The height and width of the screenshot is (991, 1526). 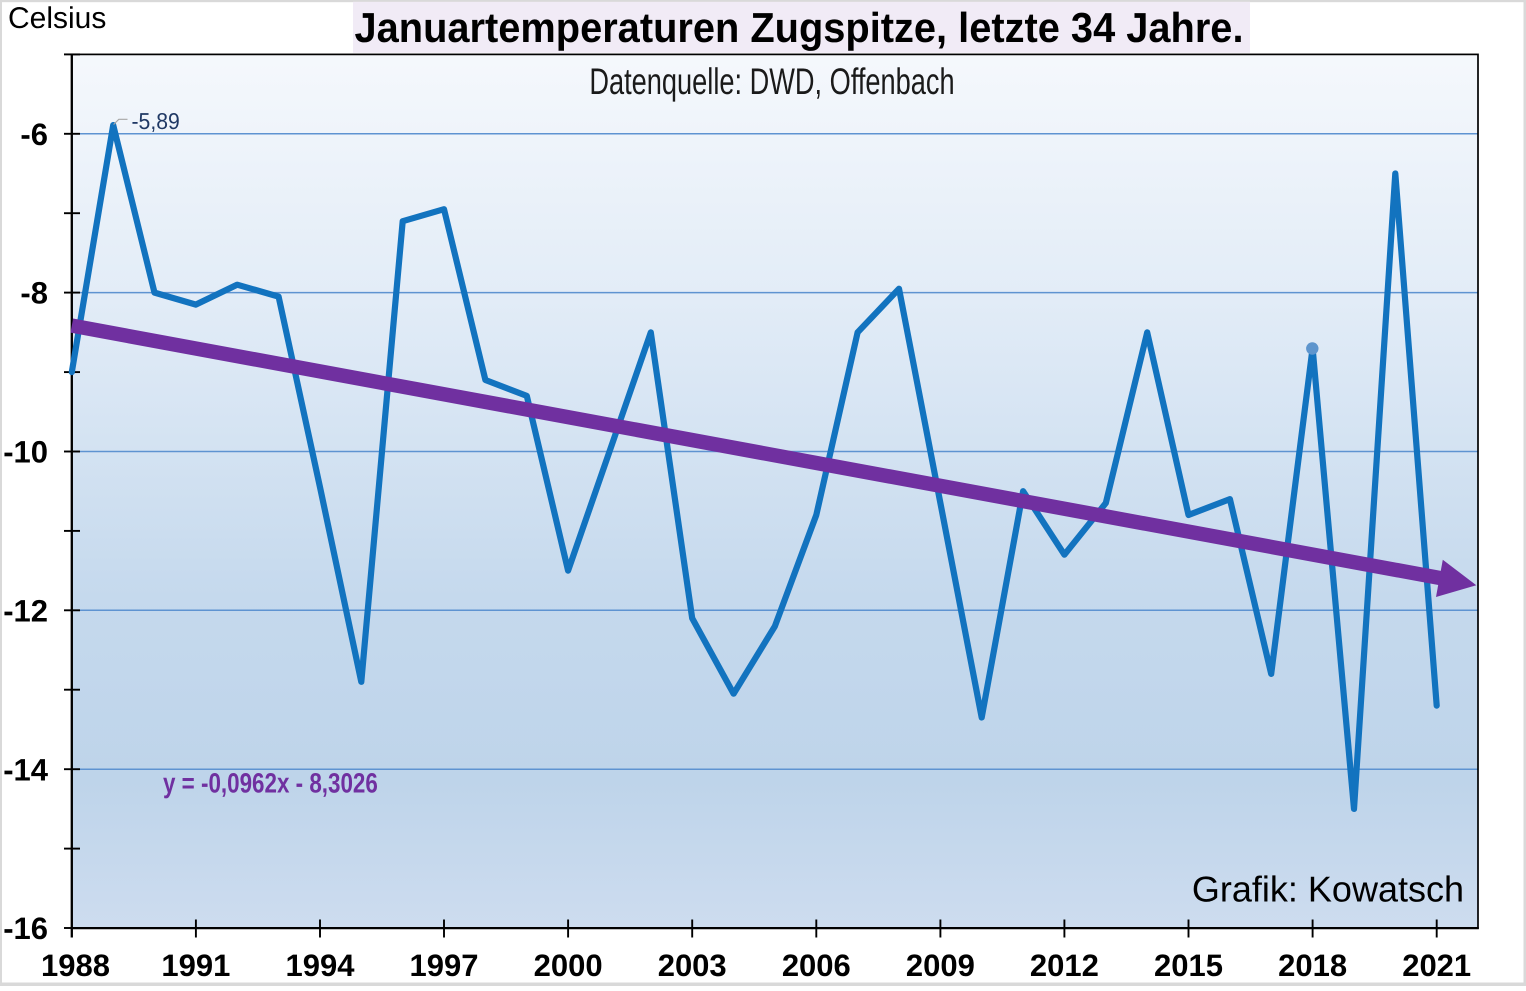 What do you see at coordinates (940, 965) in the screenshot?
I see `svg-text: 2009` at bounding box center [940, 965].